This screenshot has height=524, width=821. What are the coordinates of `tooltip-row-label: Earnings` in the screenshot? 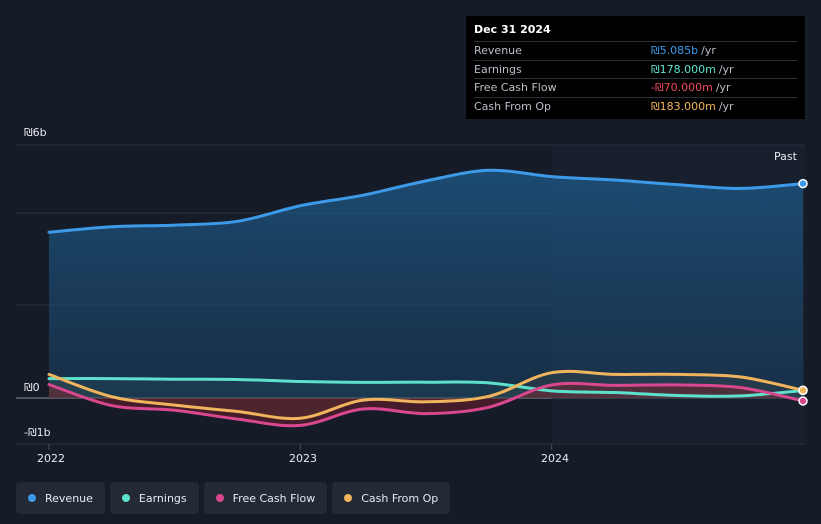 It's located at (498, 69).